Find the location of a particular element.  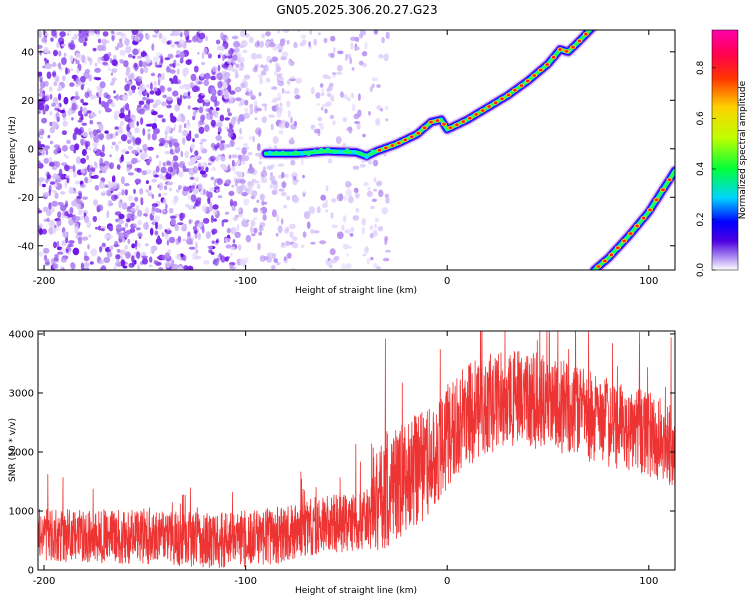

main-ridge-spot is located at coordinates (302, 153).